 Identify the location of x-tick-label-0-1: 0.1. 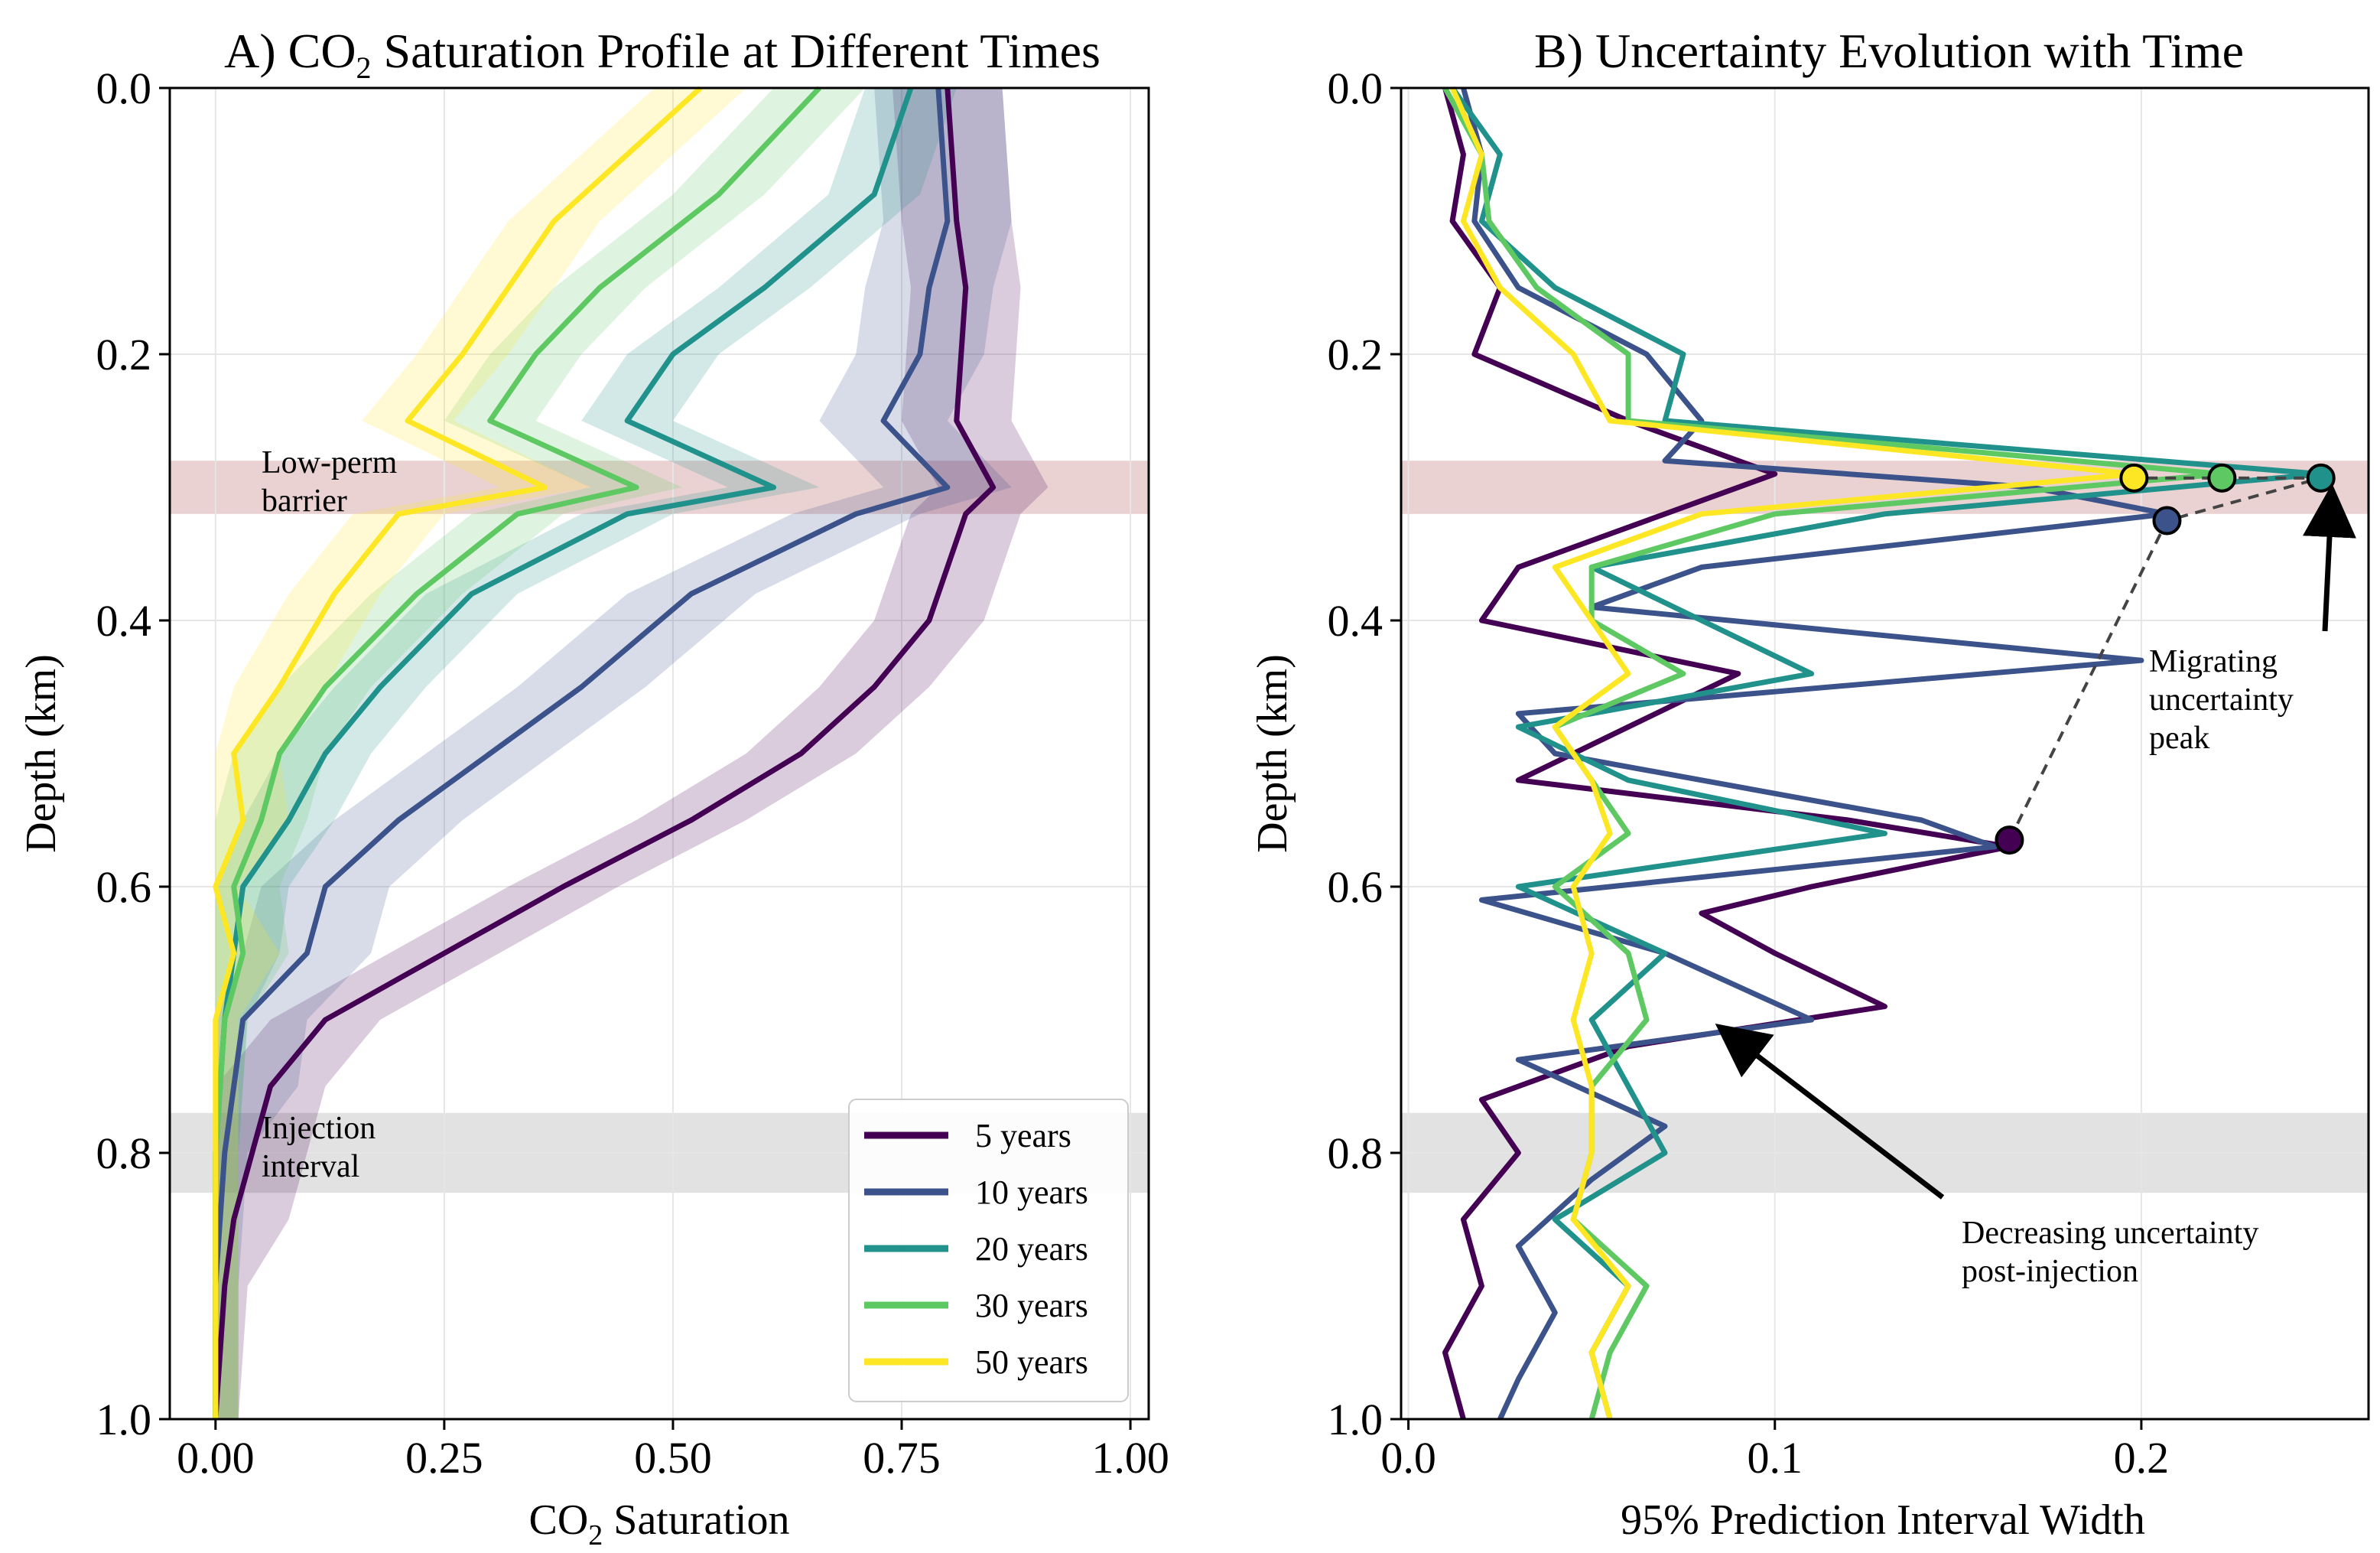
(1775, 1458).